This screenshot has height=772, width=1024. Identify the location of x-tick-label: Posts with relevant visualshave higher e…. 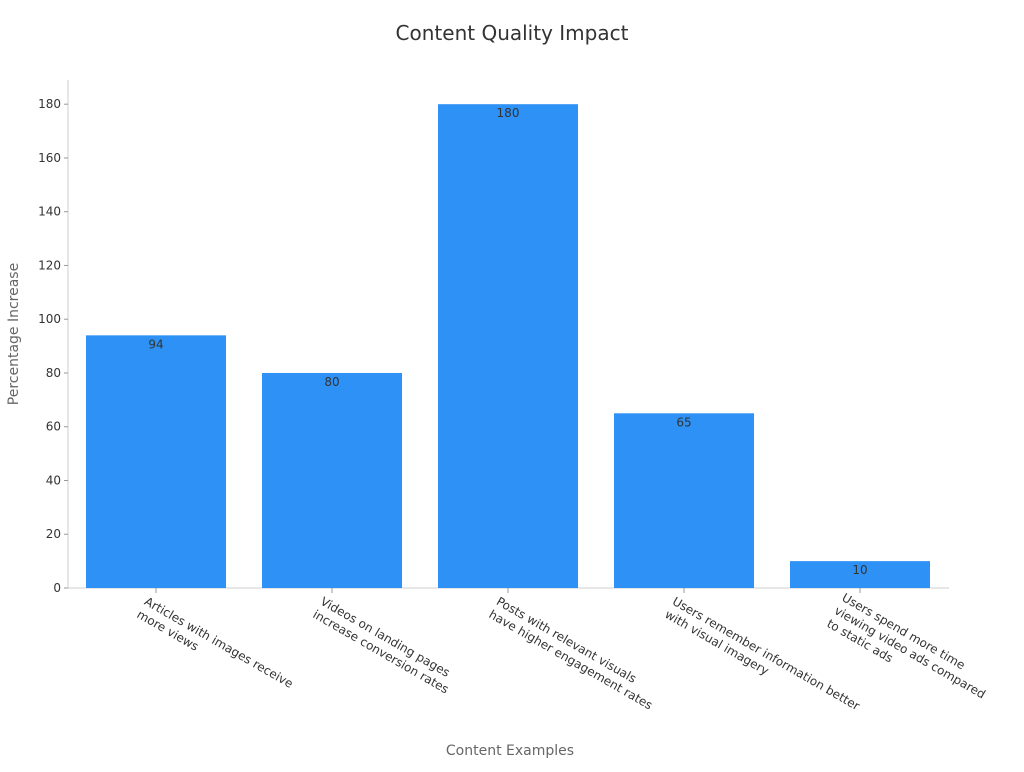
(575, 653).